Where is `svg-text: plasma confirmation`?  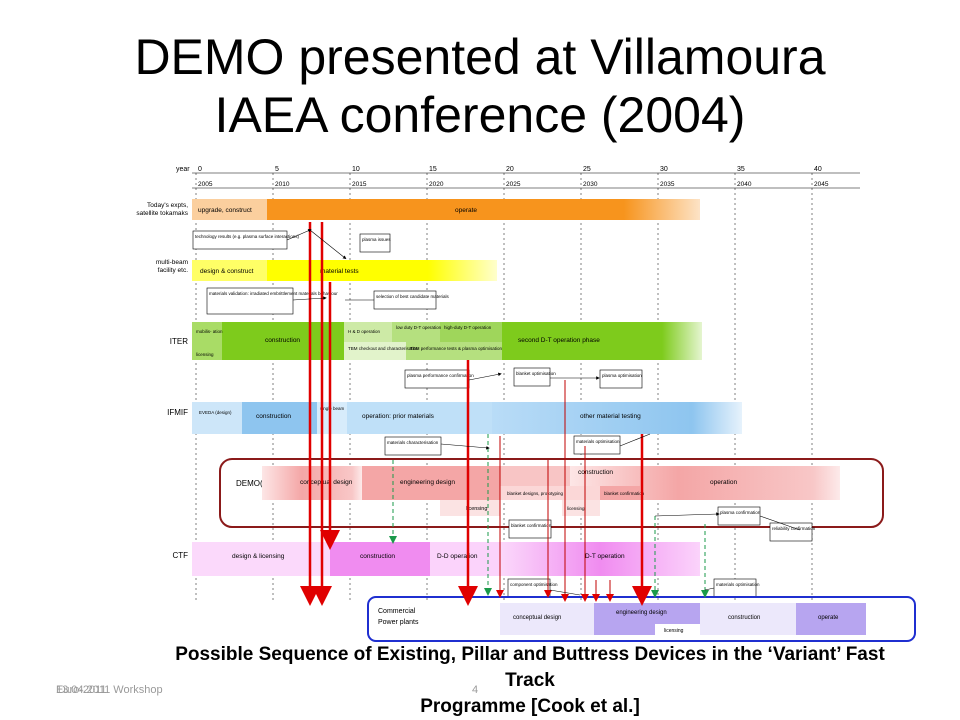
svg-text: plasma confirmation is located at coordinates (740, 512).